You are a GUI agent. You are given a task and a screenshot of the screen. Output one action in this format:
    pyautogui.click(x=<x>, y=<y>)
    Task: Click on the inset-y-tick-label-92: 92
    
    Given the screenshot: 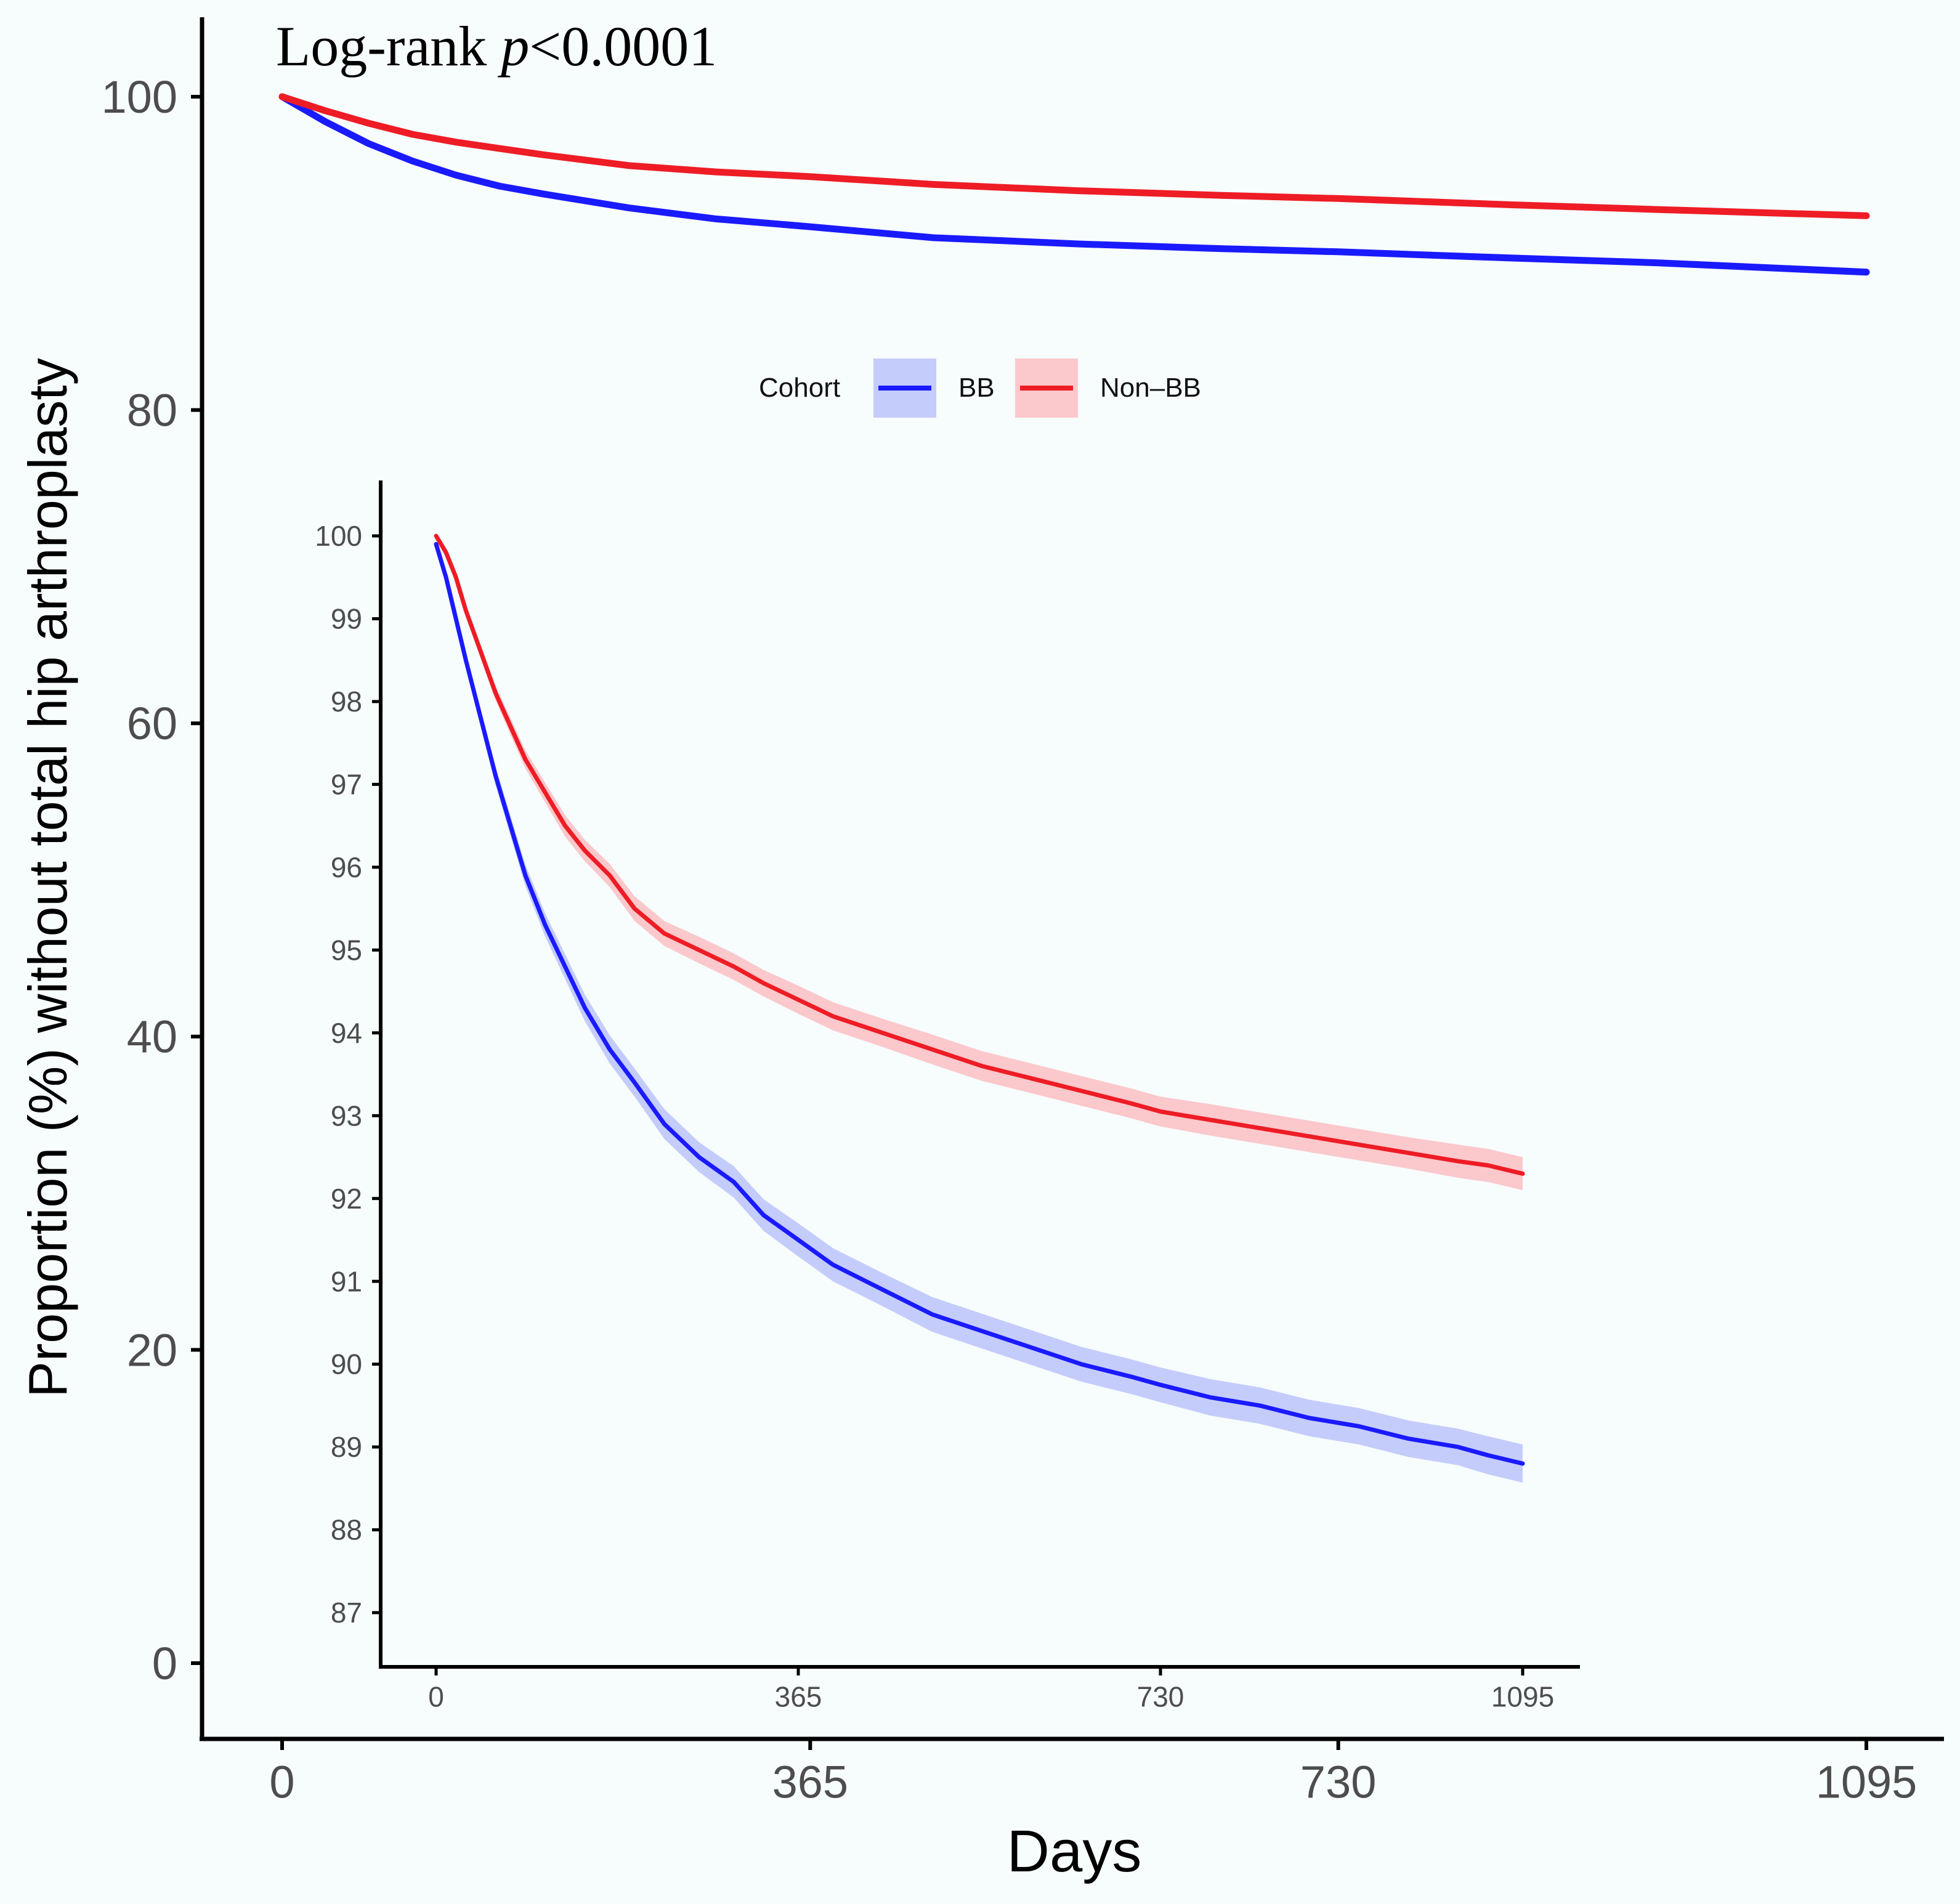 What is the action you would take?
    pyautogui.click(x=346, y=1199)
    